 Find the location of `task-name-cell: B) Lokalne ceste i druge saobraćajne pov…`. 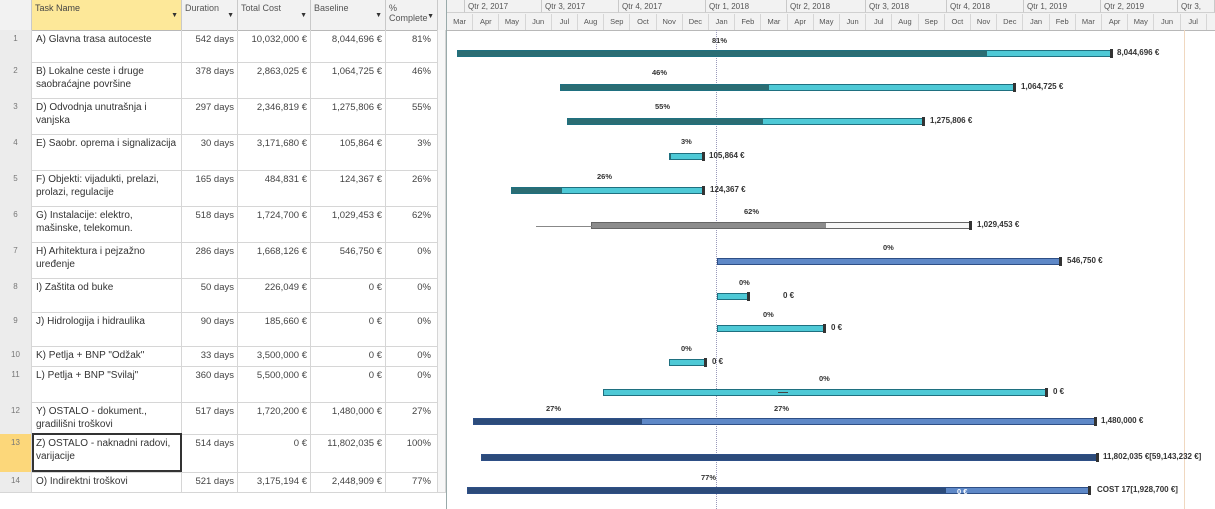

task-name-cell: B) Lokalne ceste i druge saobraćajne pov… is located at coordinates (107, 80).